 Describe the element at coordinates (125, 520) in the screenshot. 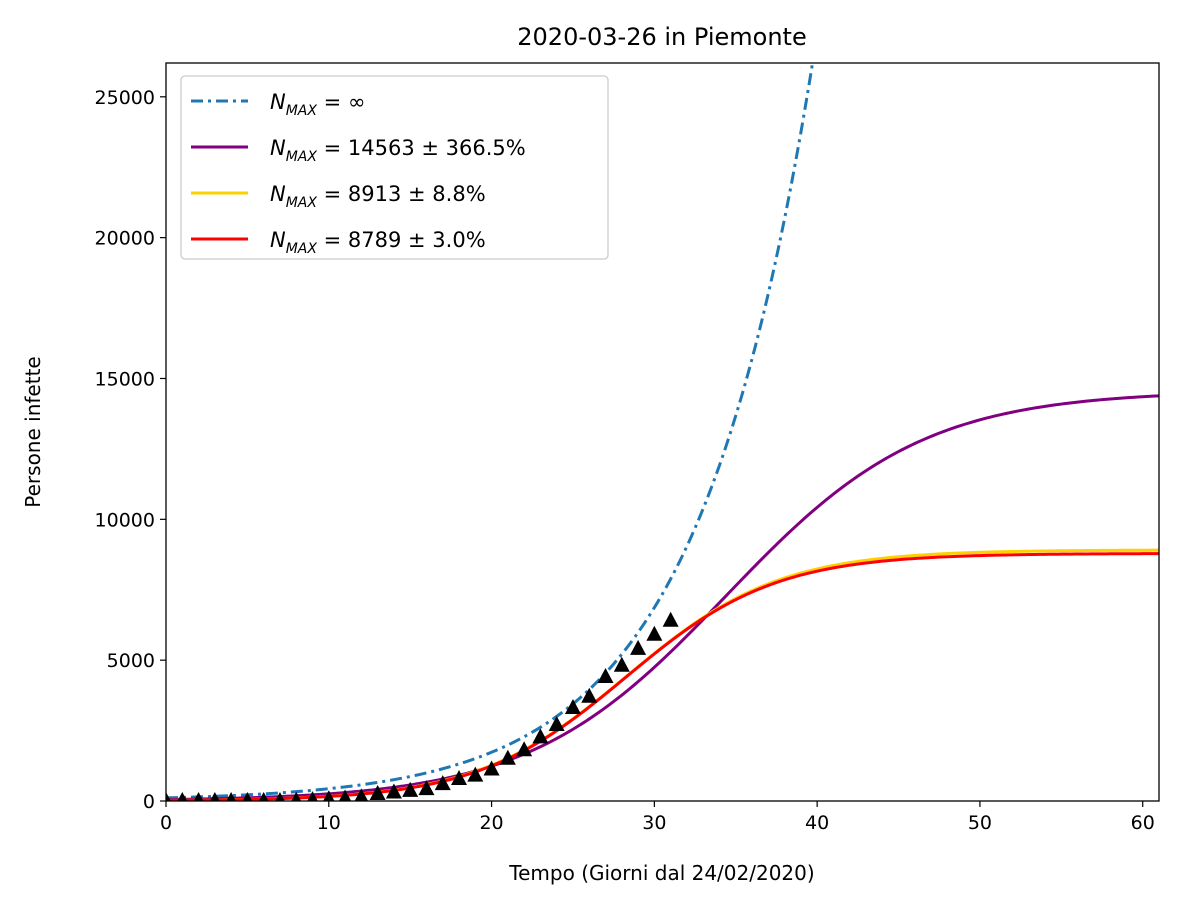

I see `y-tick-label: 10000` at that location.